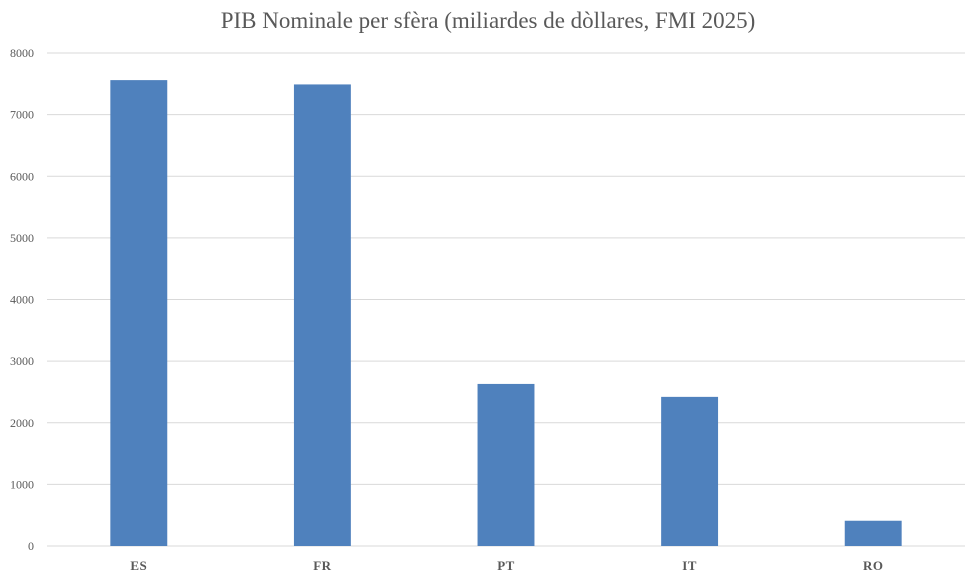  What do you see at coordinates (22, 361) in the screenshot?
I see `y-tick-label: 3000` at bounding box center [22, 361].